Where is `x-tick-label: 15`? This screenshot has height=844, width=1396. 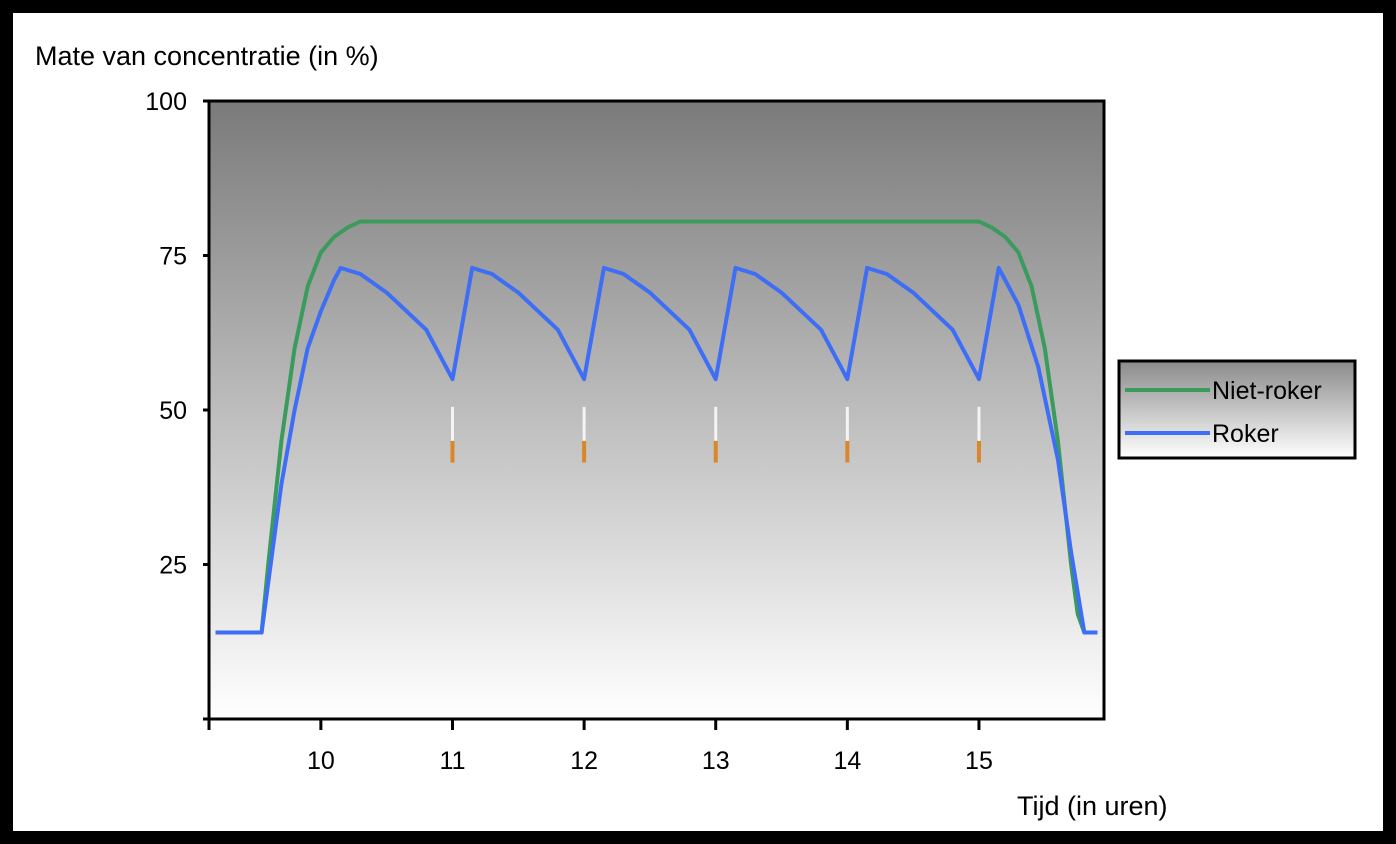
x-tick-label: 15 is located at coordinates (979, 761).